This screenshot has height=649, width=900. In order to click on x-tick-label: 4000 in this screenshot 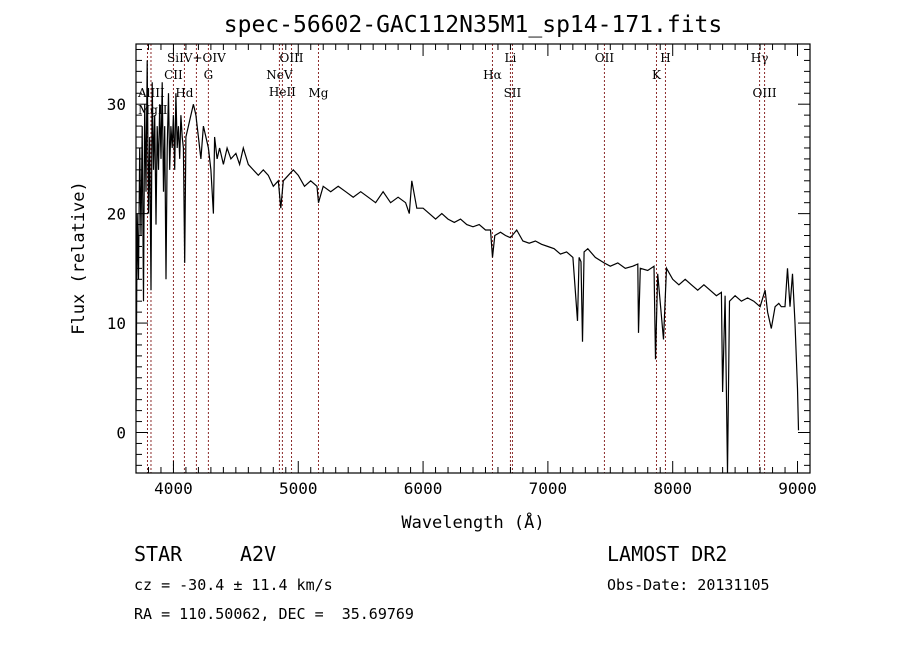, I will do `click(173, 488)`.